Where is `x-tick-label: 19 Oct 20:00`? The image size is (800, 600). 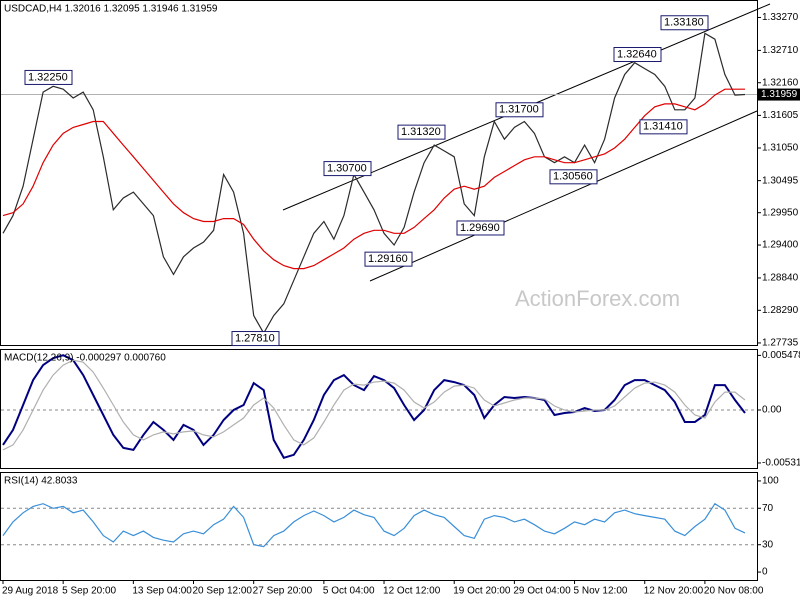
x-tick-label: 19 Oct 20:00 is located at coordinates (482, 591).